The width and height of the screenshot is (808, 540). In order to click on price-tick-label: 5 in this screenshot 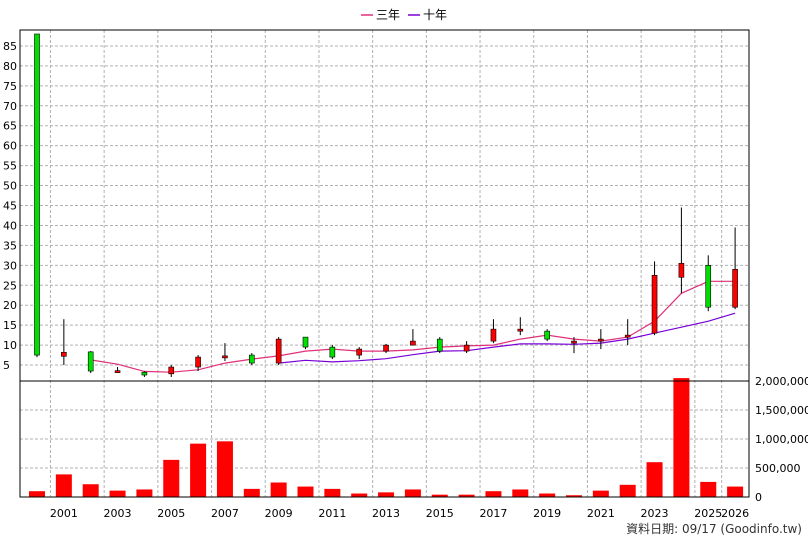, I will do `click(6, 365)`.